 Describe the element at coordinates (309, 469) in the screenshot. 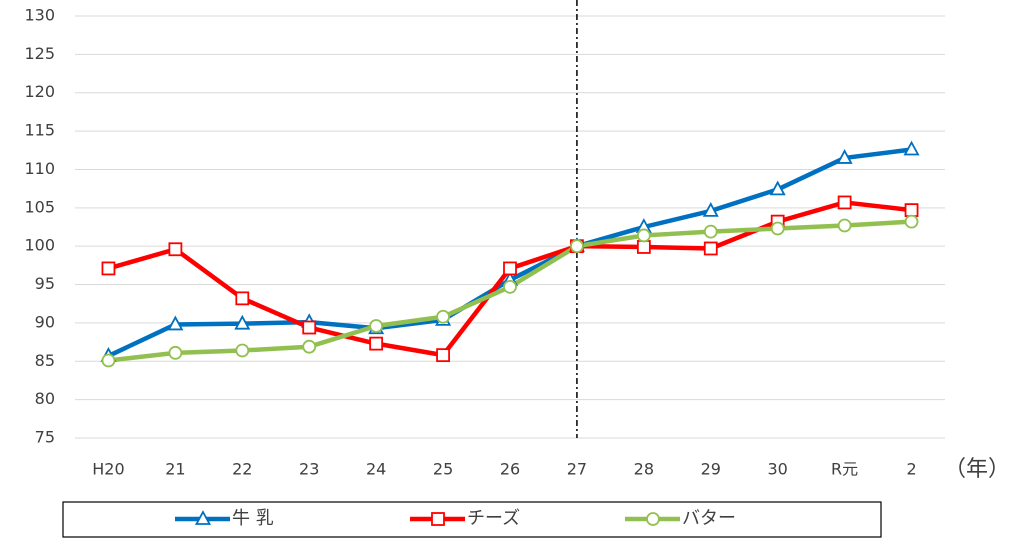

I see `x-tick-label: 23` at that location.